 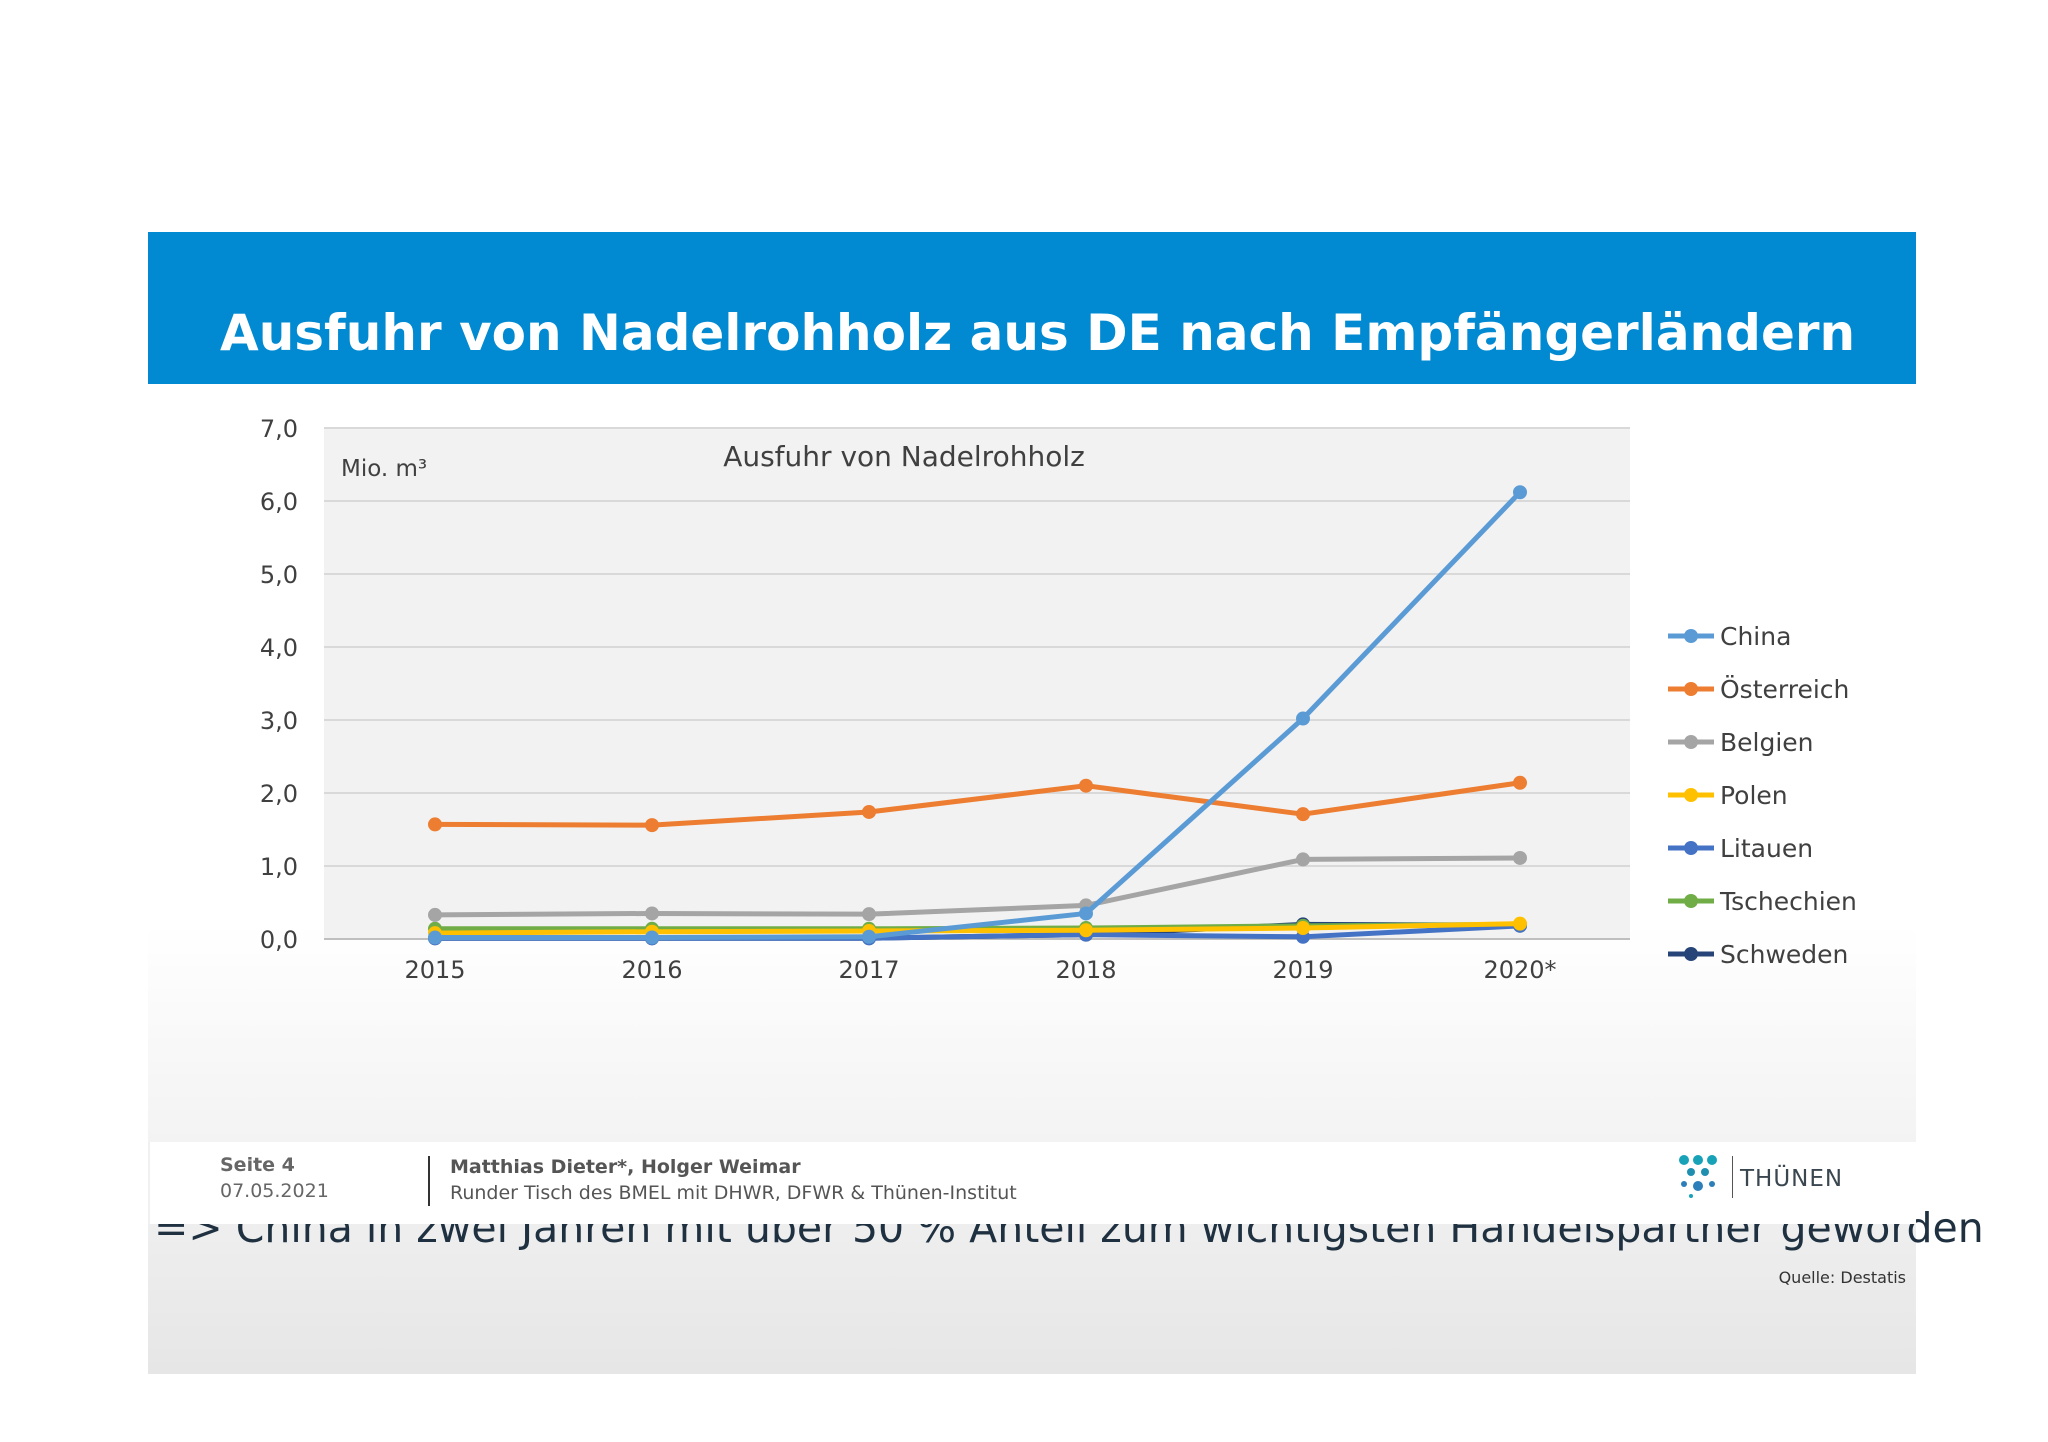 What do you see at coordinates (279, 794) in the screenshot?
I see `y-tick-label: 2,0` at bounding box center [279, 794].